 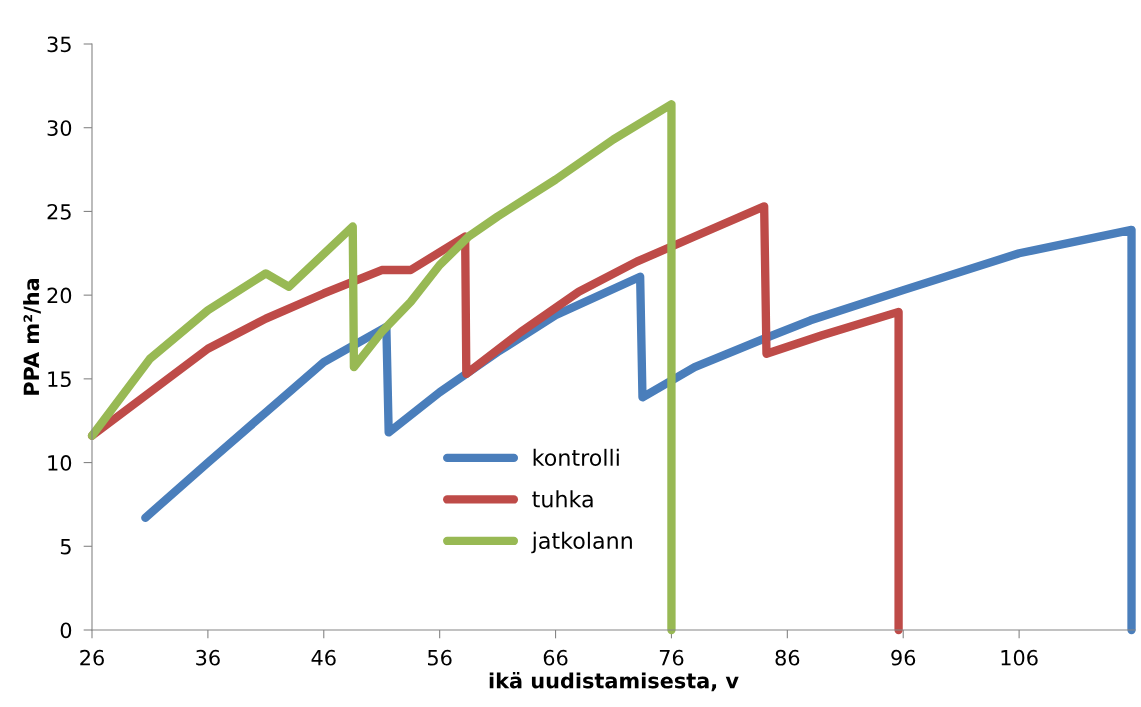 I want to click on x-tick-label: 36, so click(x=208, y=657).